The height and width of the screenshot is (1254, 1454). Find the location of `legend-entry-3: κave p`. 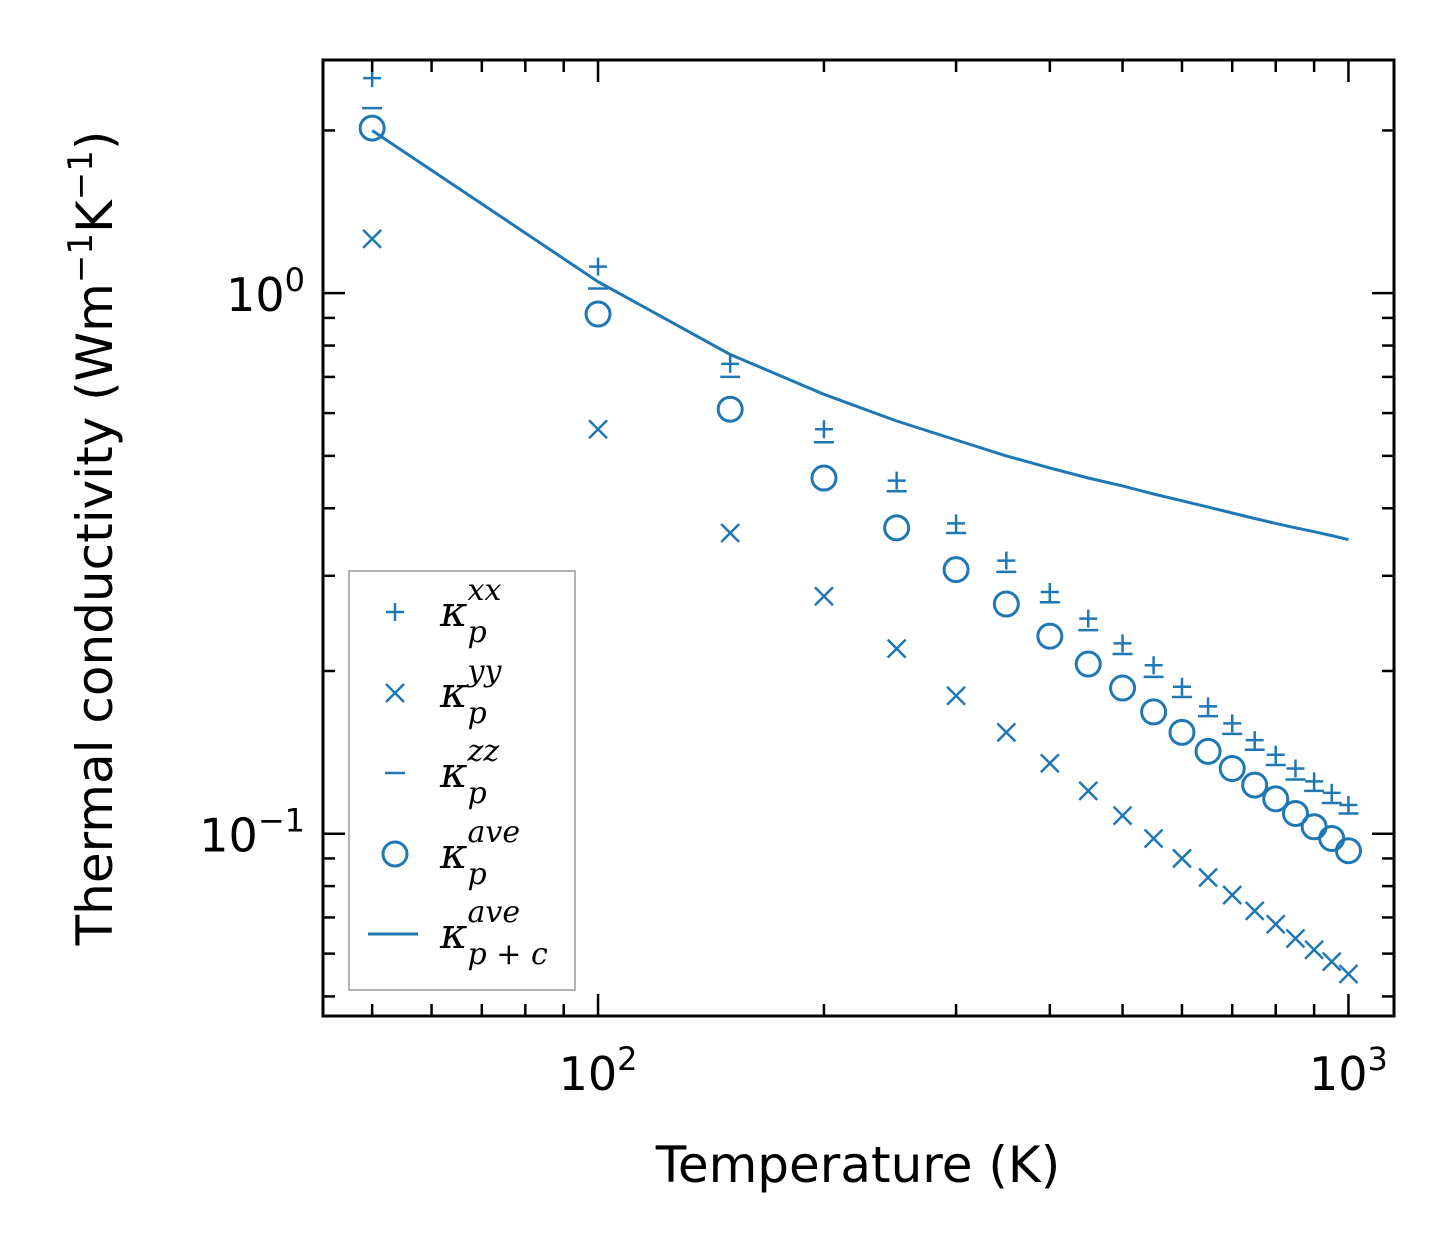

legend-entry-3: κave p is located at coordinates (451, 853).